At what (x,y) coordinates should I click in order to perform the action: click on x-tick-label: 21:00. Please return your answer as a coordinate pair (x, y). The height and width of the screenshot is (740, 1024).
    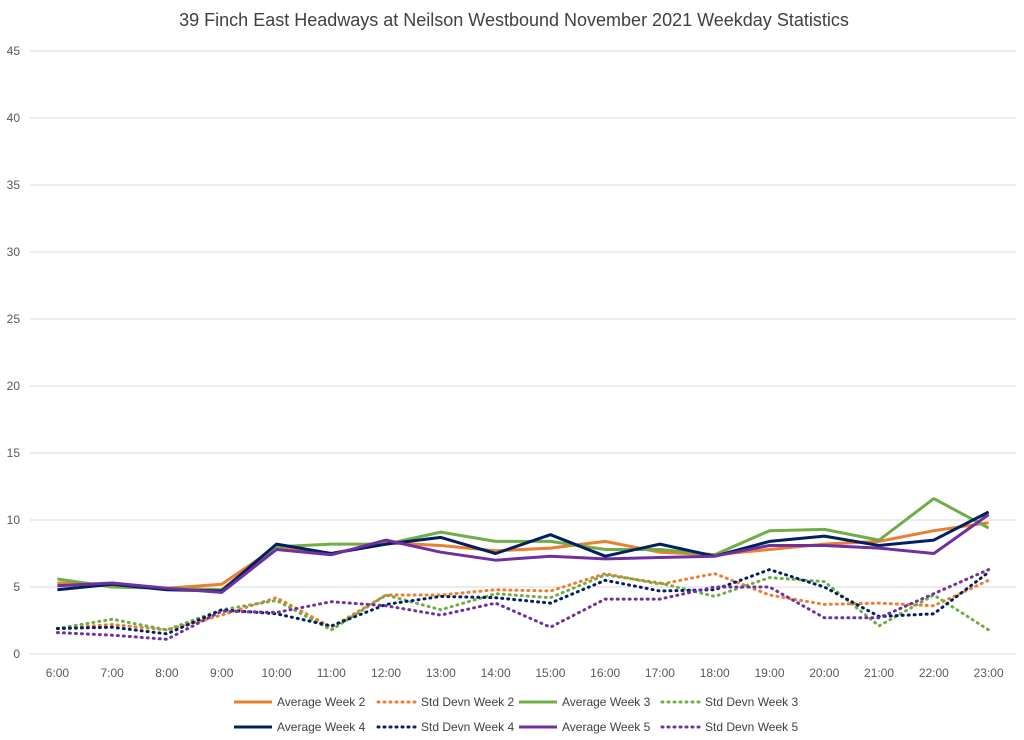
    Looking at the image, I should click on (879, 673).